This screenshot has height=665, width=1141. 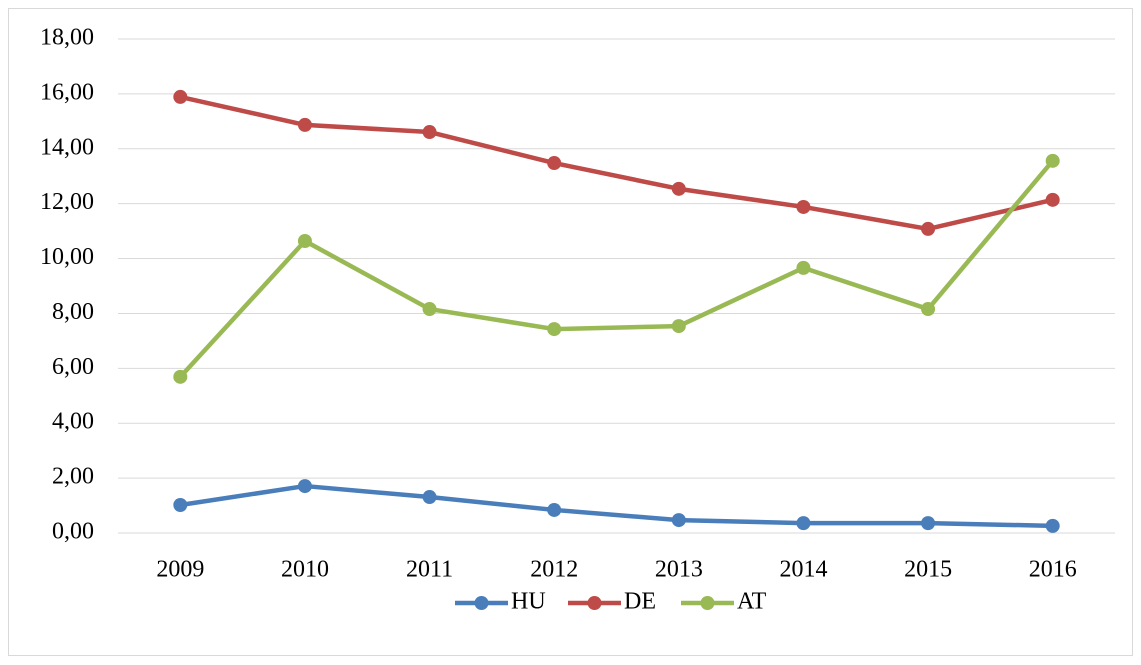 What do you see at coordinates (73, 532) in the screenshot?
I see `y-tick-label: 0,00` at bounding box center [73, 532].